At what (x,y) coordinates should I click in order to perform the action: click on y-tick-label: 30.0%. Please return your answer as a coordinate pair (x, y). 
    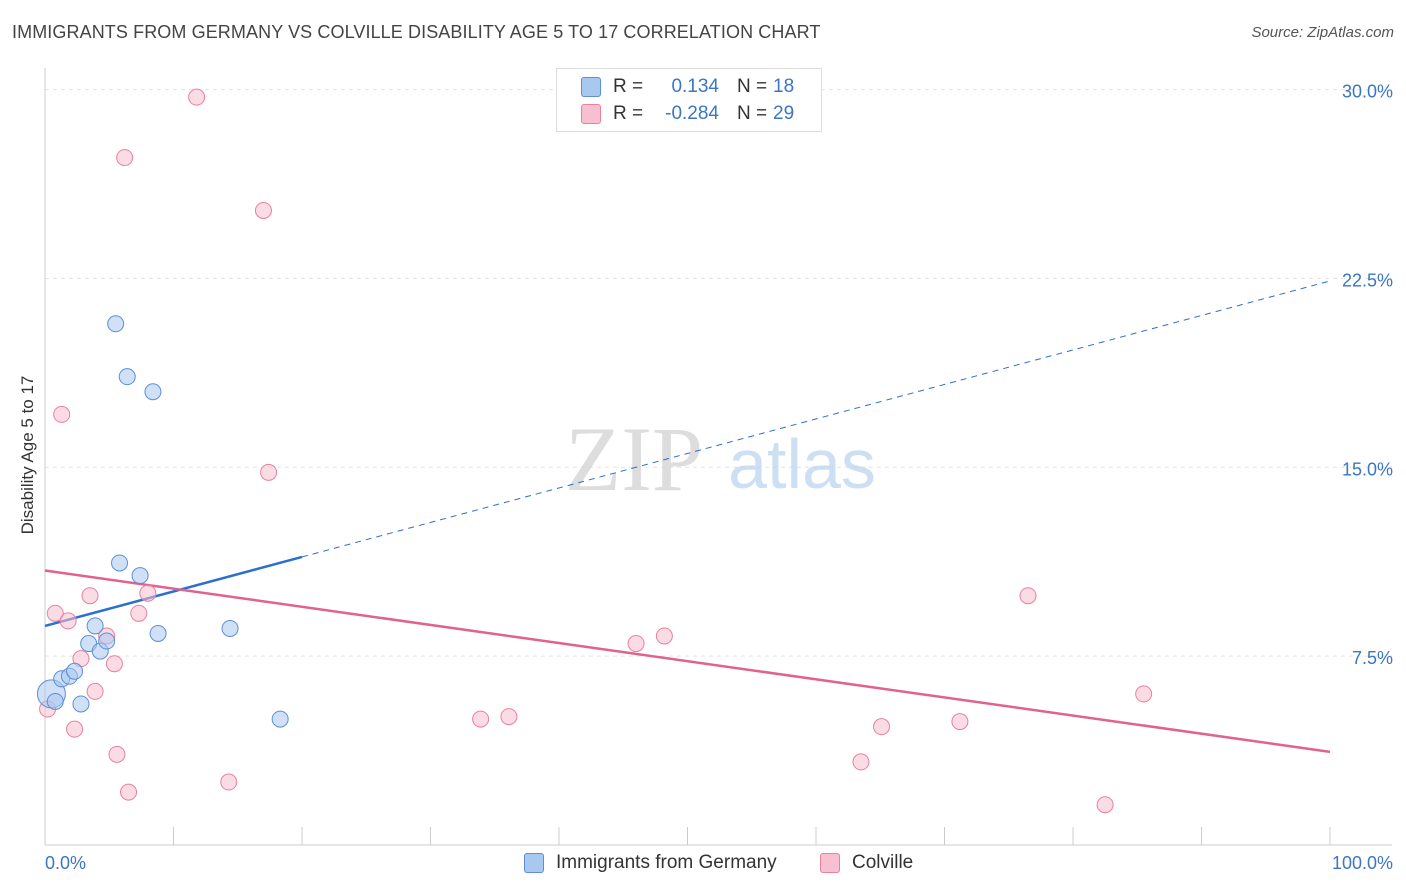
    Looking at the image, I should click on (1367, 92).